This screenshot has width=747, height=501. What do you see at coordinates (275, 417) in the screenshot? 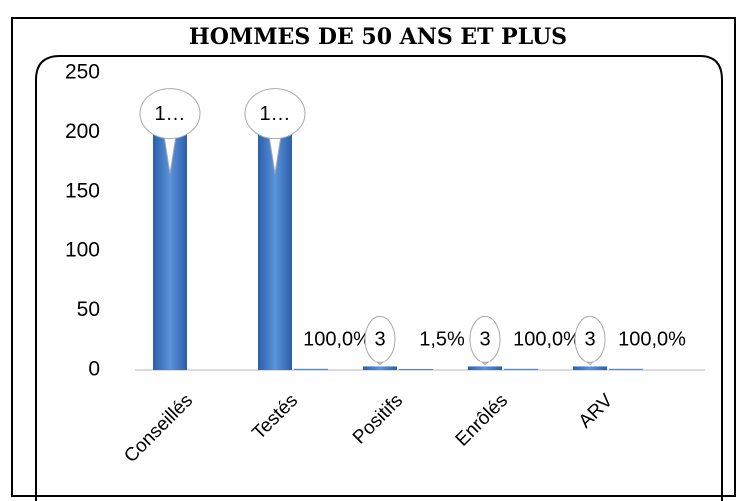
I see `x-tick-label: Testés` at bounding box center [275, 417].